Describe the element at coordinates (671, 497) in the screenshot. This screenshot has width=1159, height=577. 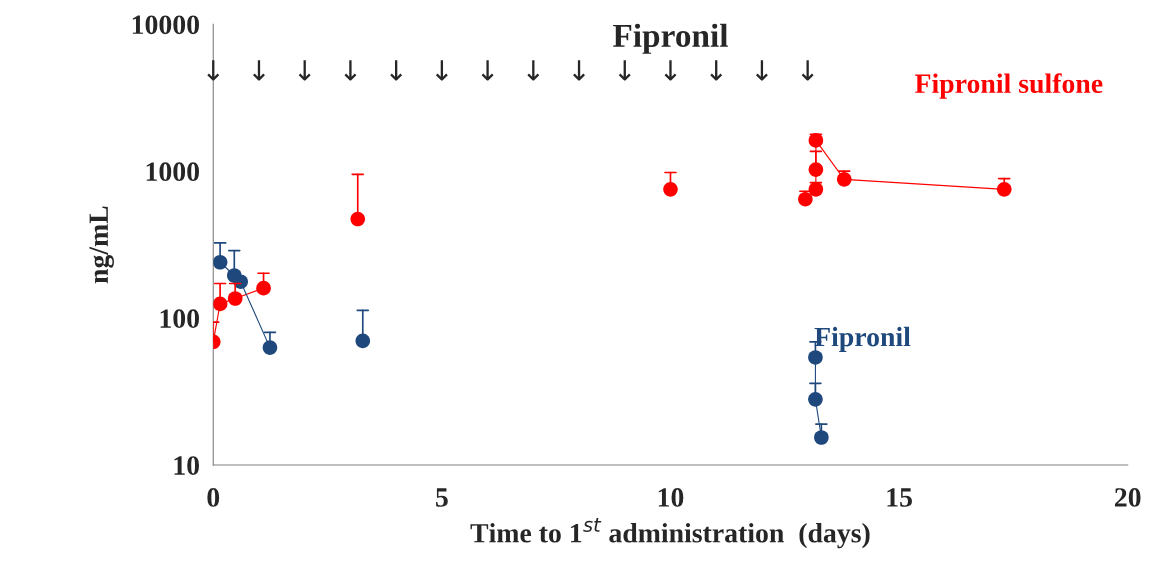
I see `x-tick-label: 10` at that location.